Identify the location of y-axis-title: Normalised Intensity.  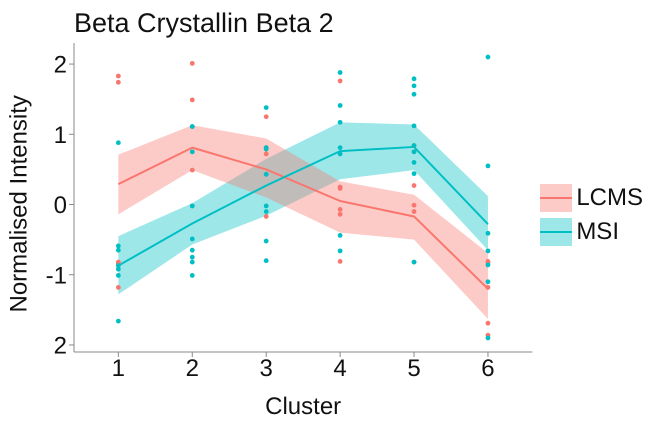
(19, 203).